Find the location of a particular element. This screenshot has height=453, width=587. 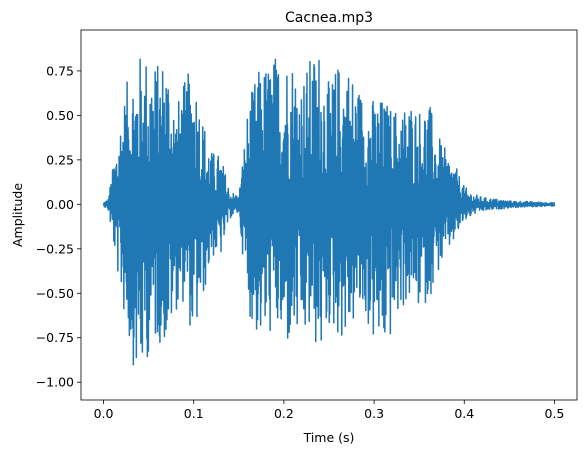

chart-title: Cacnea.mp3 is located at coordinates (329, 18).